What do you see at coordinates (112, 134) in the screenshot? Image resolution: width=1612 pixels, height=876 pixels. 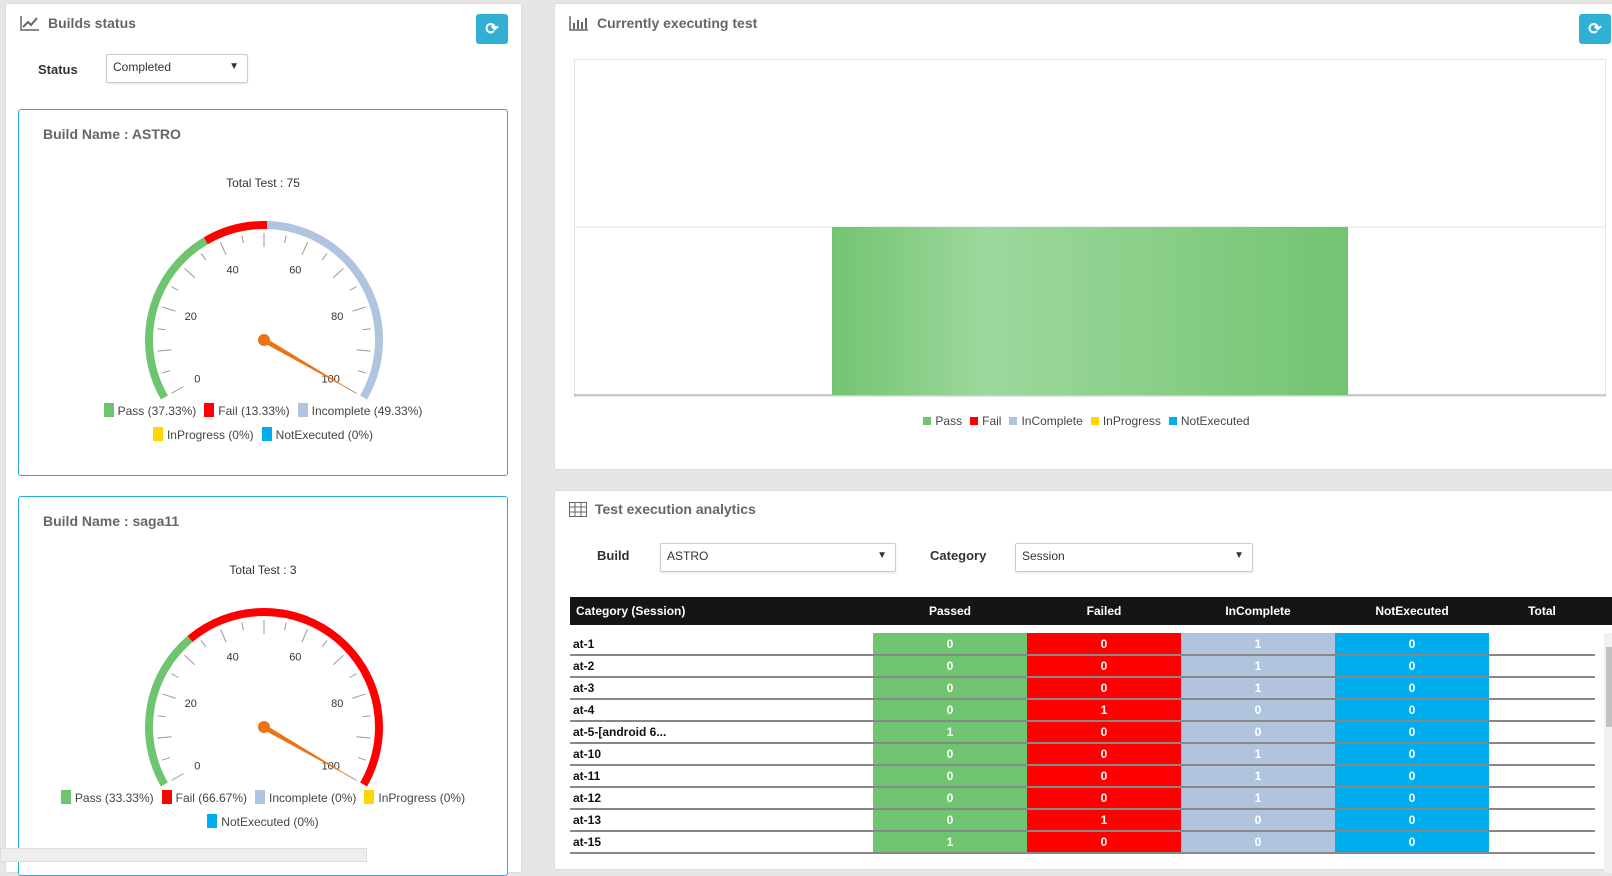 I see `build-name: Build Name : ASTRO` at bounding box center [112, 134].